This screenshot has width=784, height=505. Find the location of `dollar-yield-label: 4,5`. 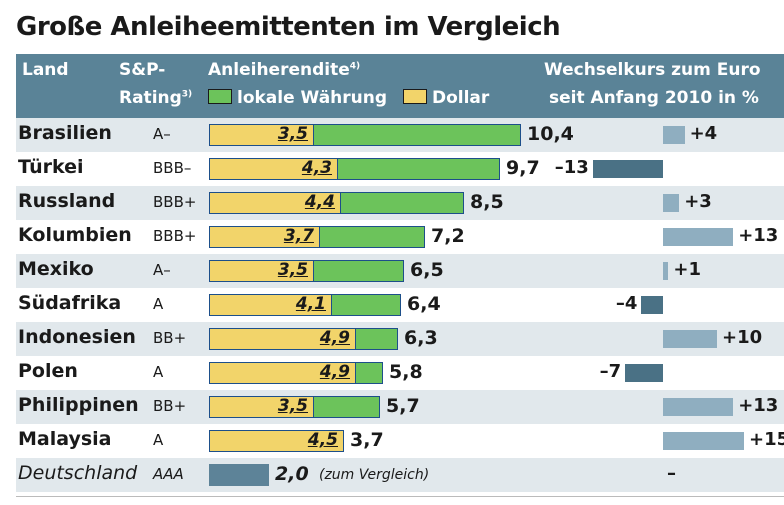

dollar-yield-label: 4,5 is located at coordinates (322, 440).